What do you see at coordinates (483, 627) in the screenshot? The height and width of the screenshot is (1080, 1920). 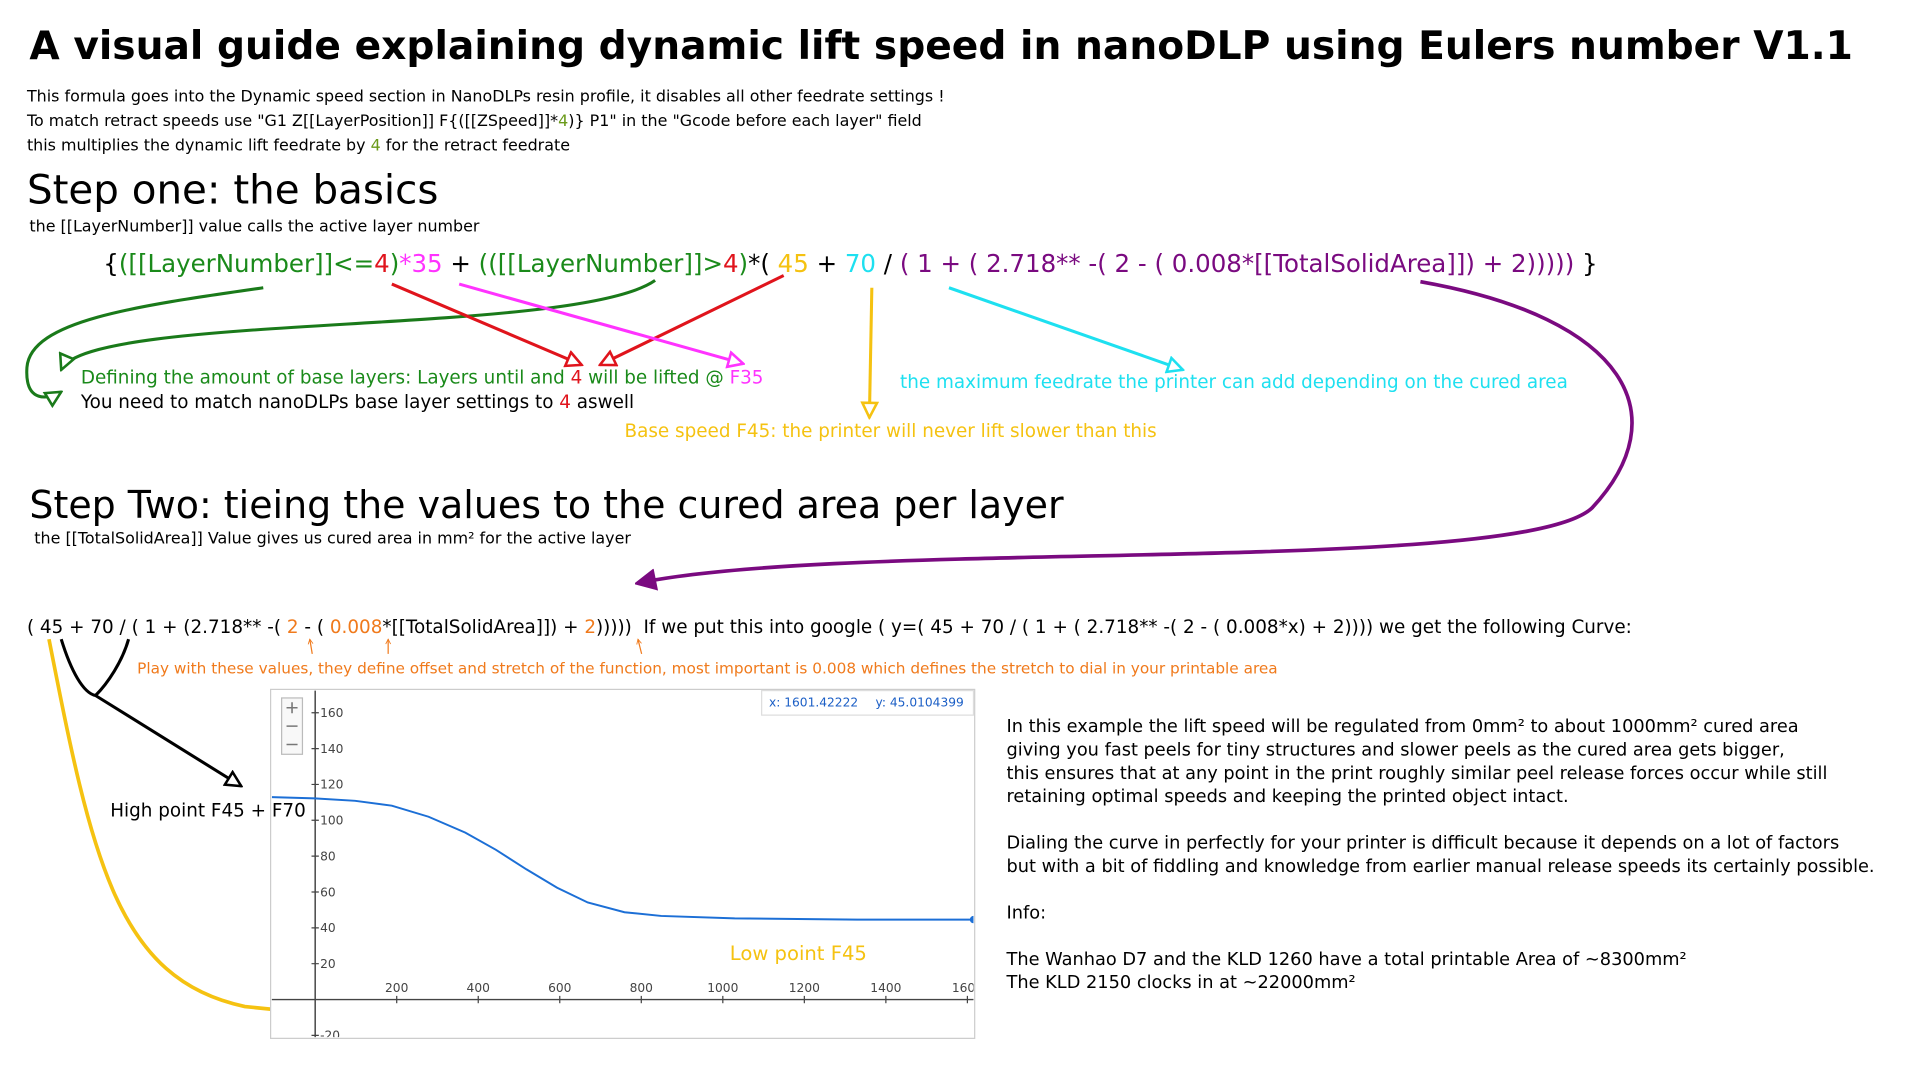 I see `text: *[[TotalSolidArea]]) +` at bounding box center [483, 627].